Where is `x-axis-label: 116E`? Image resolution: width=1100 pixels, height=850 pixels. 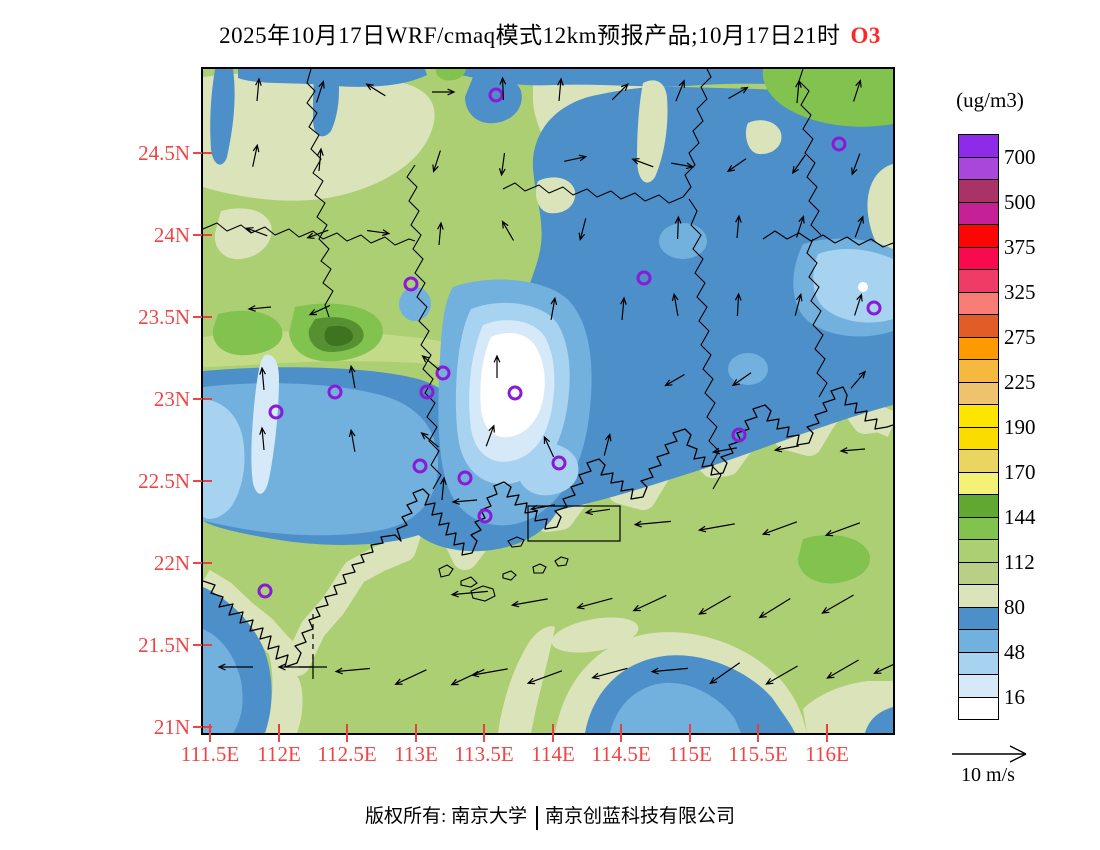 x-axis-label: 116E is located at coordinates (827, 754).